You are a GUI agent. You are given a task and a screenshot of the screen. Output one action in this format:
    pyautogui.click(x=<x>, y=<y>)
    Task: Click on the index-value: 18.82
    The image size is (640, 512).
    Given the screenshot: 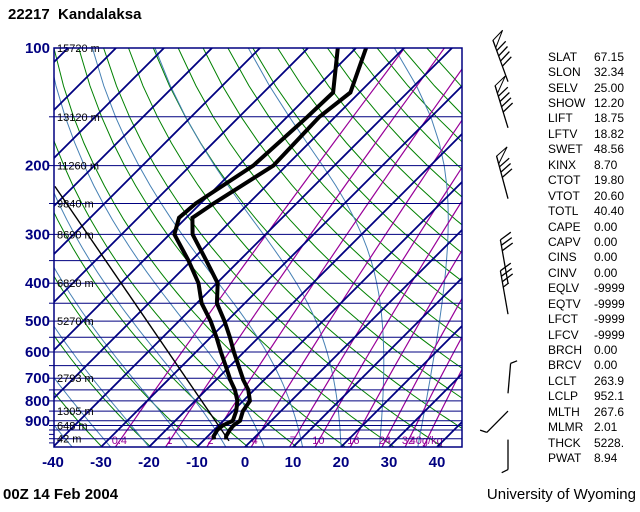 What is the action you would take?
    pyautogui.click(x=609, y=133)
    